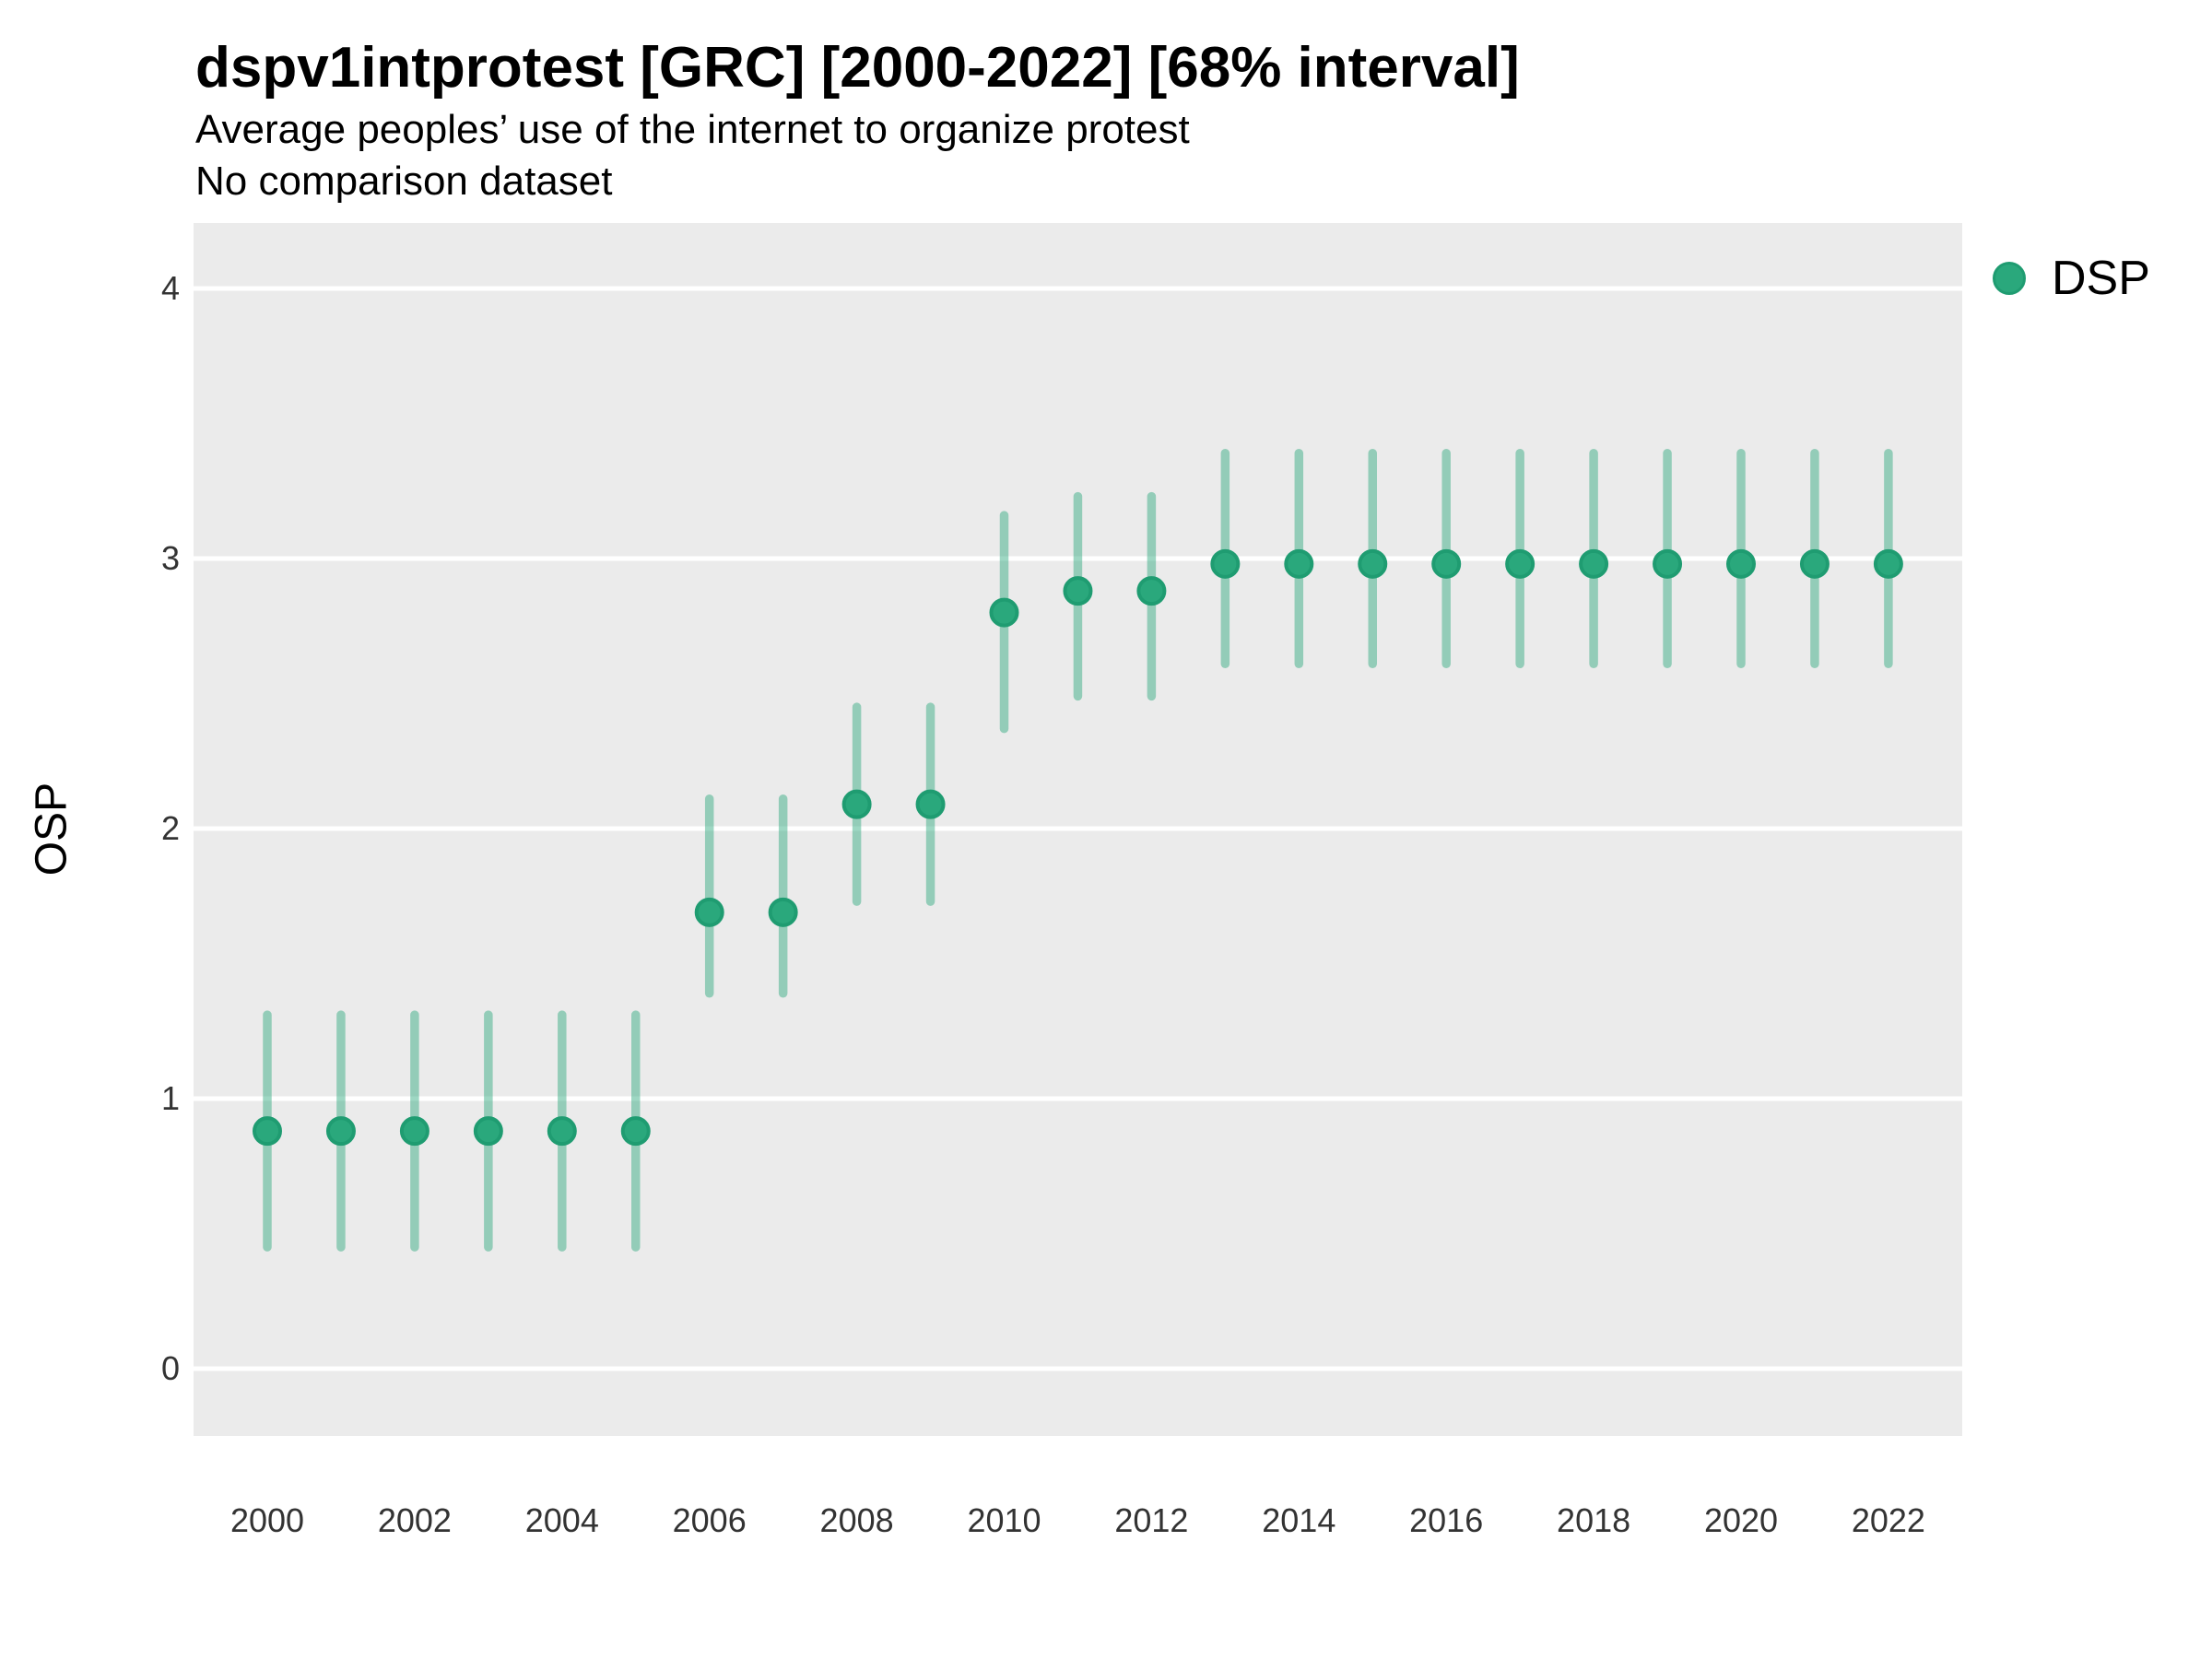  Describe the element at coordinates (709, 1520) in the screenshot. I see `x-tick-label: 2006` at that location.